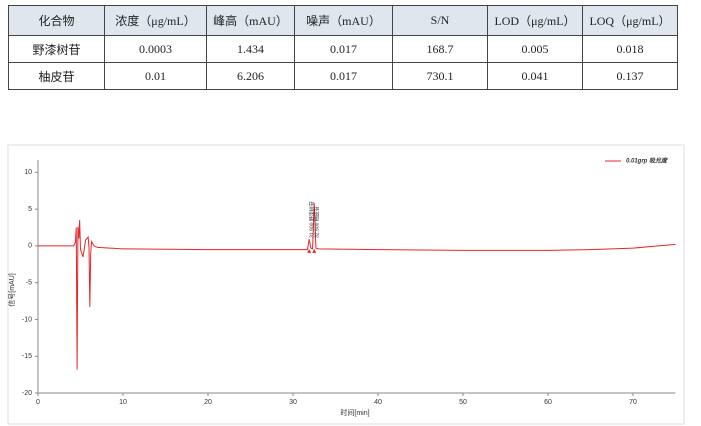  I want to click on table-cell: 0.018, so click(630, 49).